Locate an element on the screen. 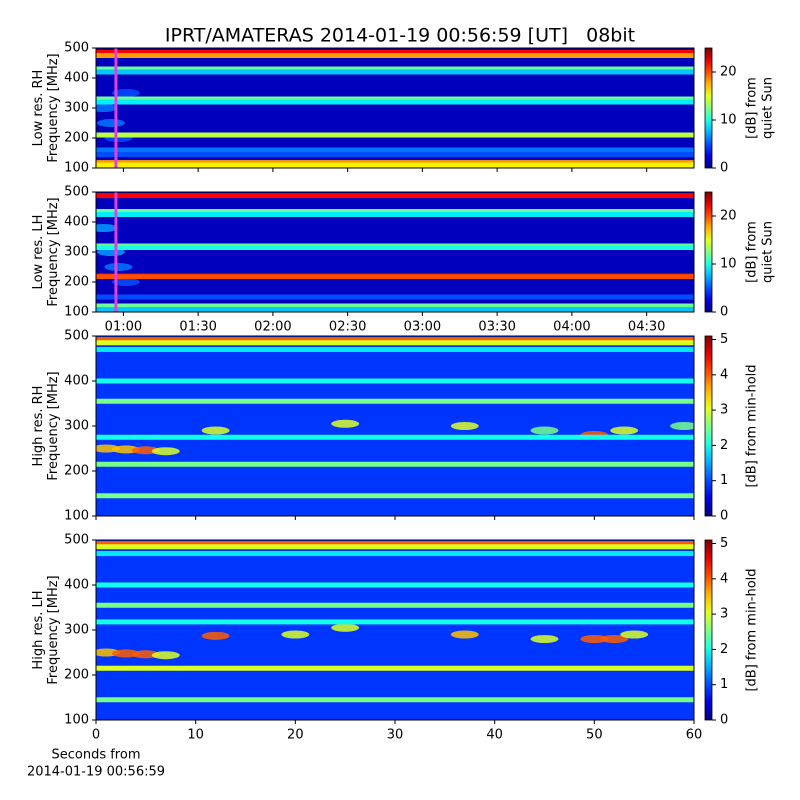 This screenshot has width=800, height=800. x-tick-label: 10 is located at coordinates (195, 735).